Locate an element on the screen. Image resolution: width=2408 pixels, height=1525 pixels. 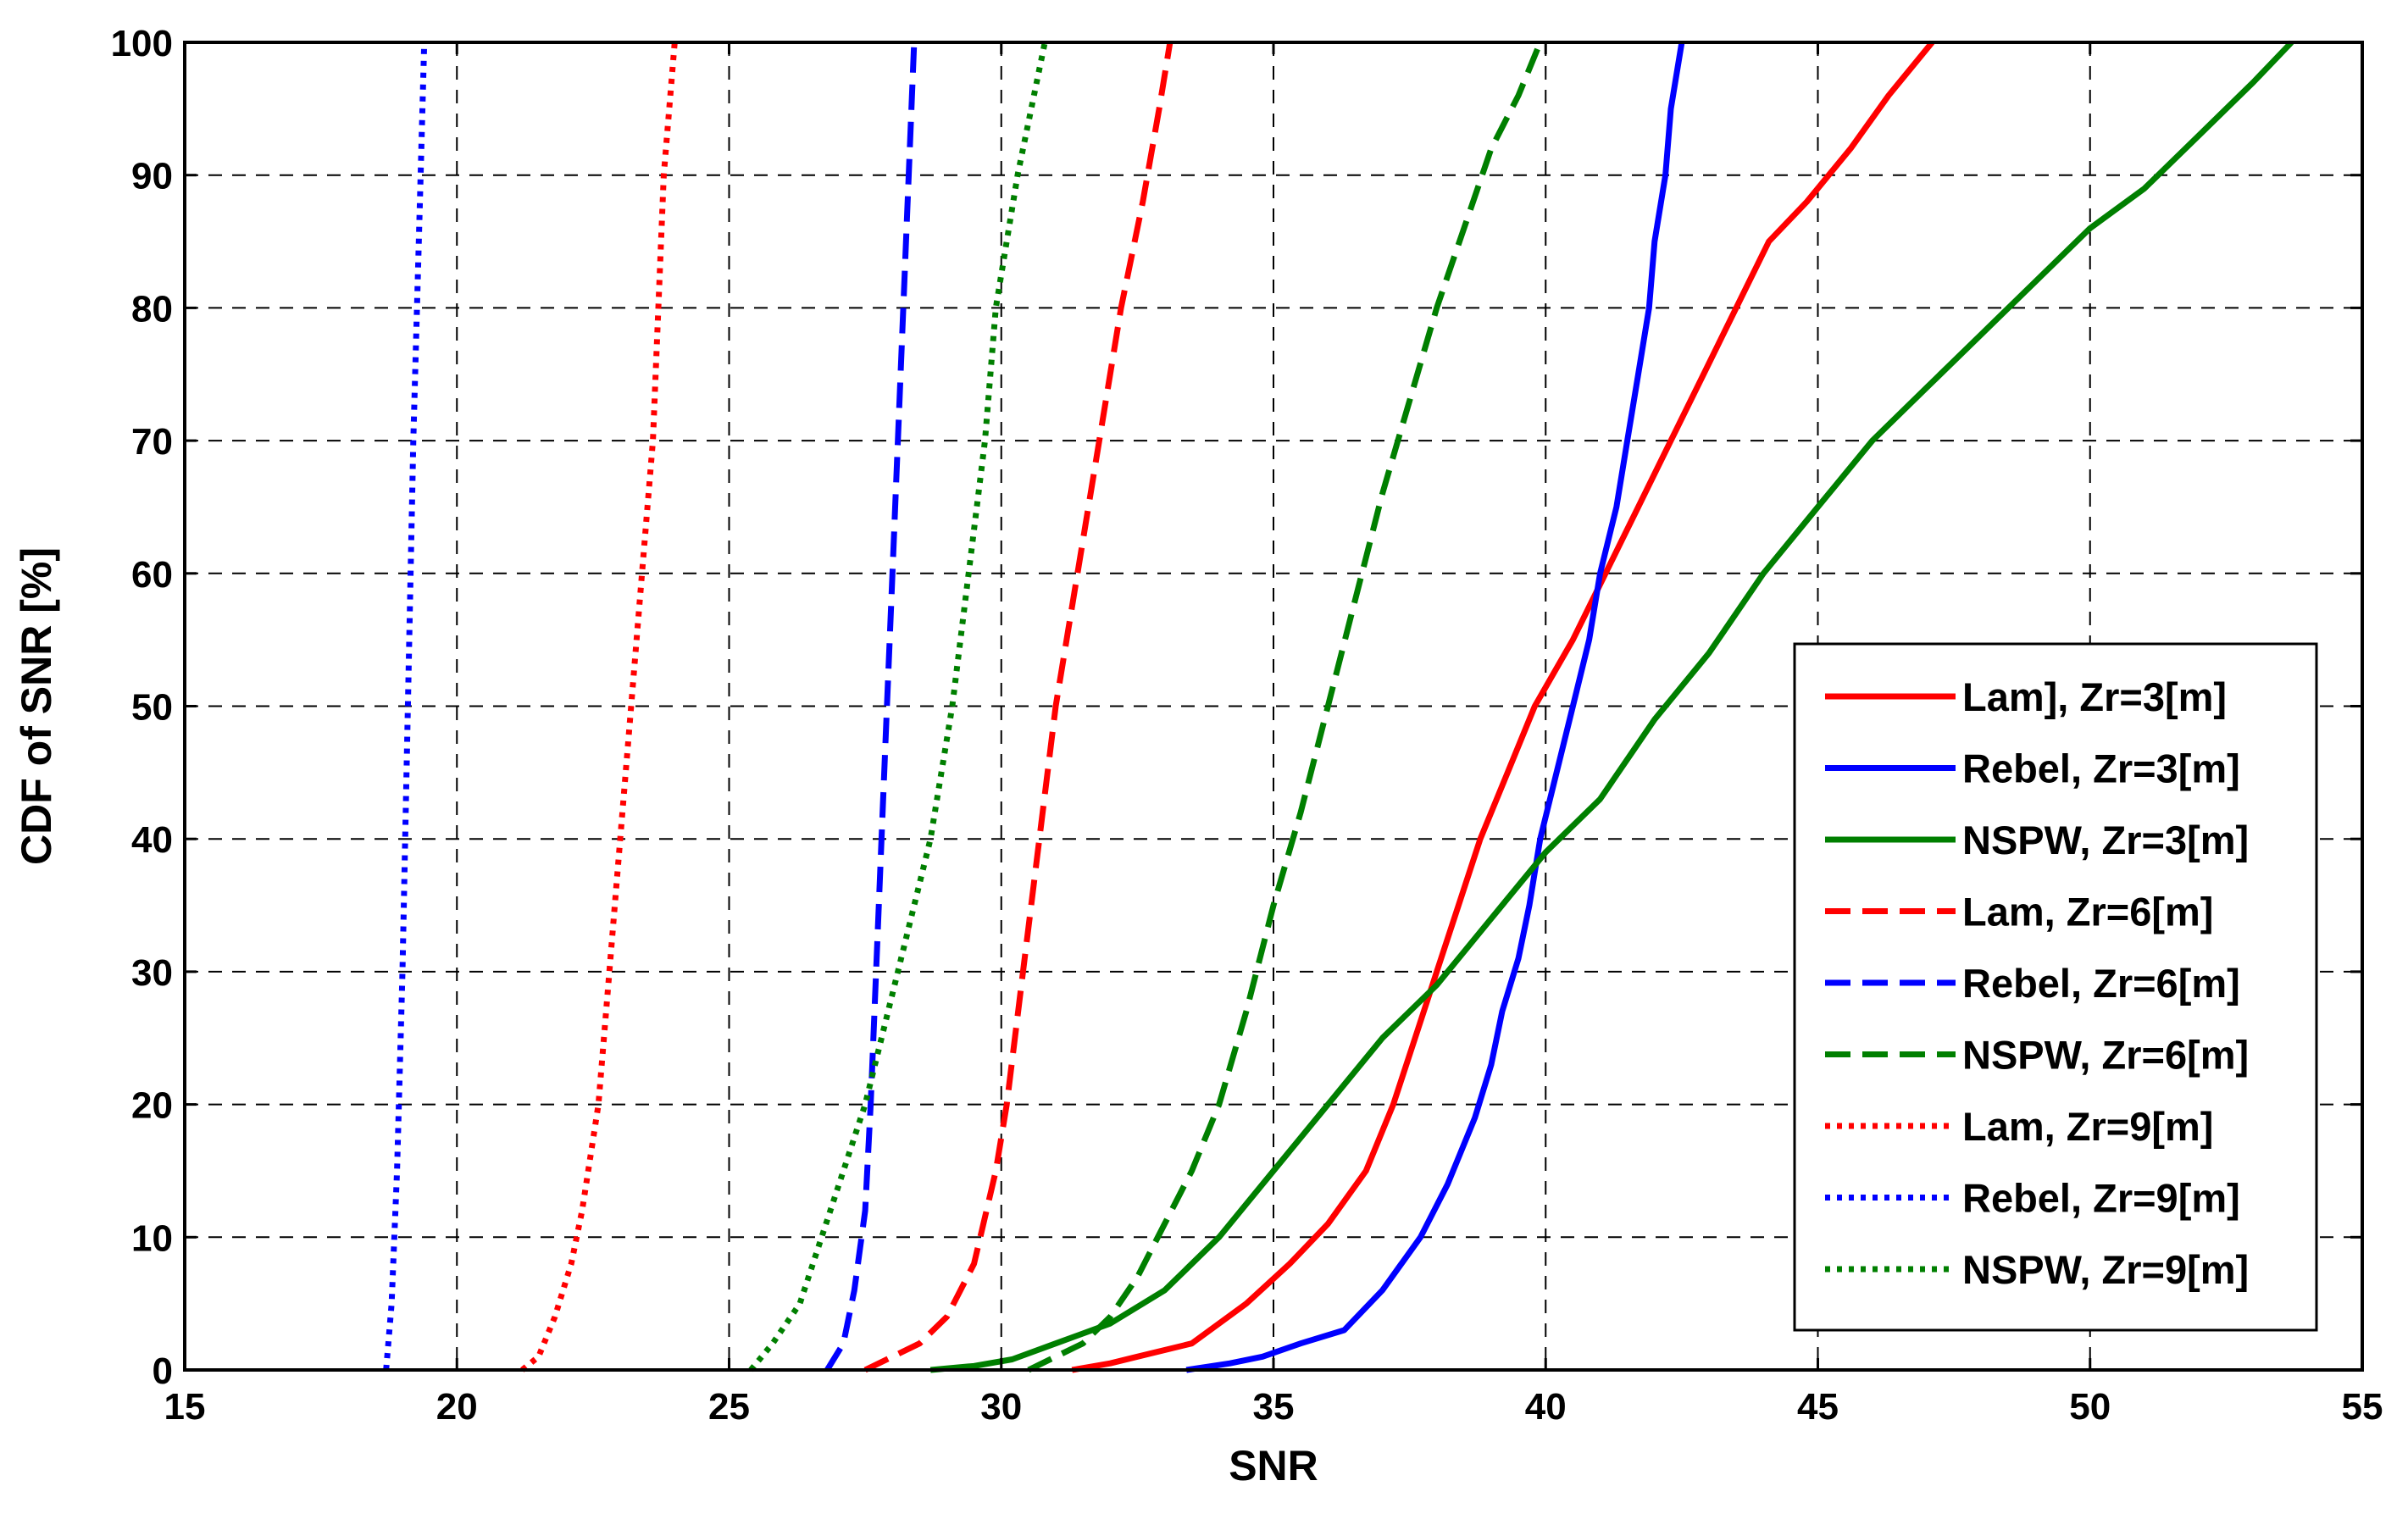
legend-label: NSPW, Zr=9[m] is located at coordinates (2105, 1269).